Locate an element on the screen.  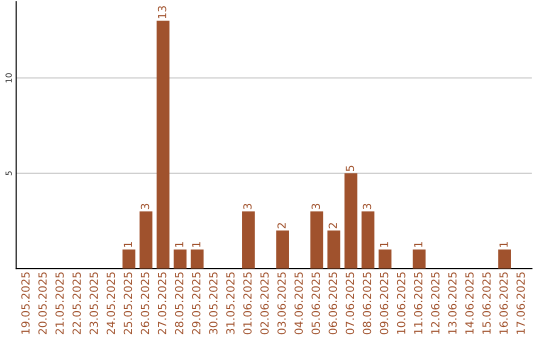
x-tick-label: 23.05.2025 is located at coordinates (94, 303).